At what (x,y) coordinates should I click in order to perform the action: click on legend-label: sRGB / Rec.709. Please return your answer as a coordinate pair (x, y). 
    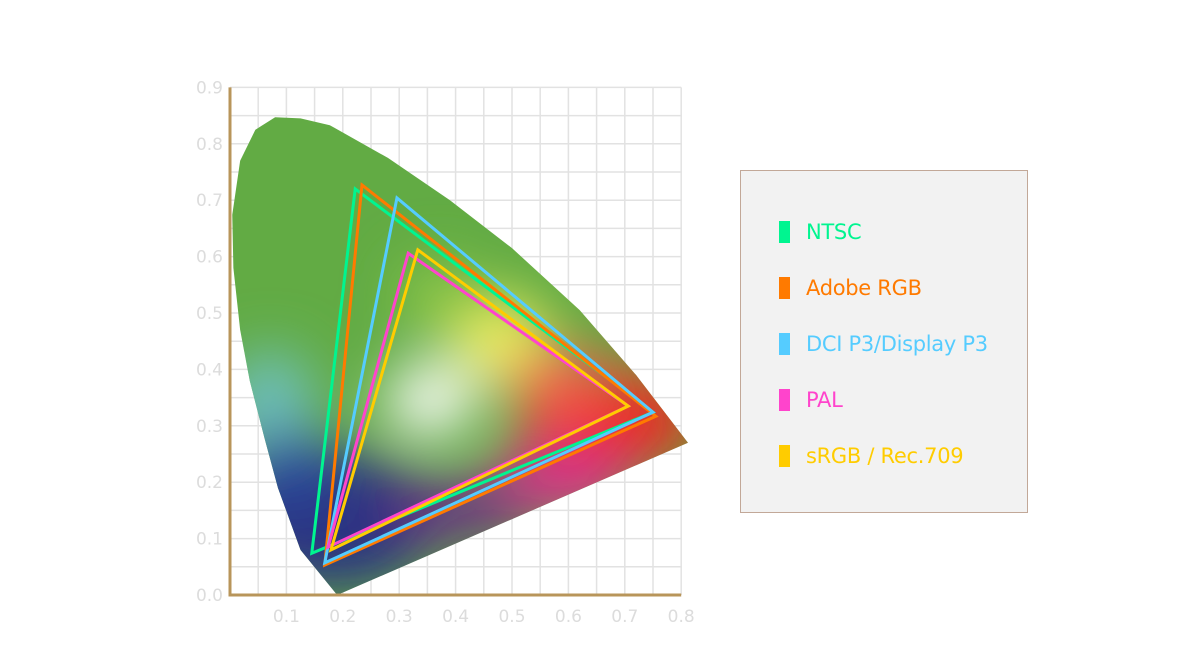
    Looking at the image, I should click on (885, 456).